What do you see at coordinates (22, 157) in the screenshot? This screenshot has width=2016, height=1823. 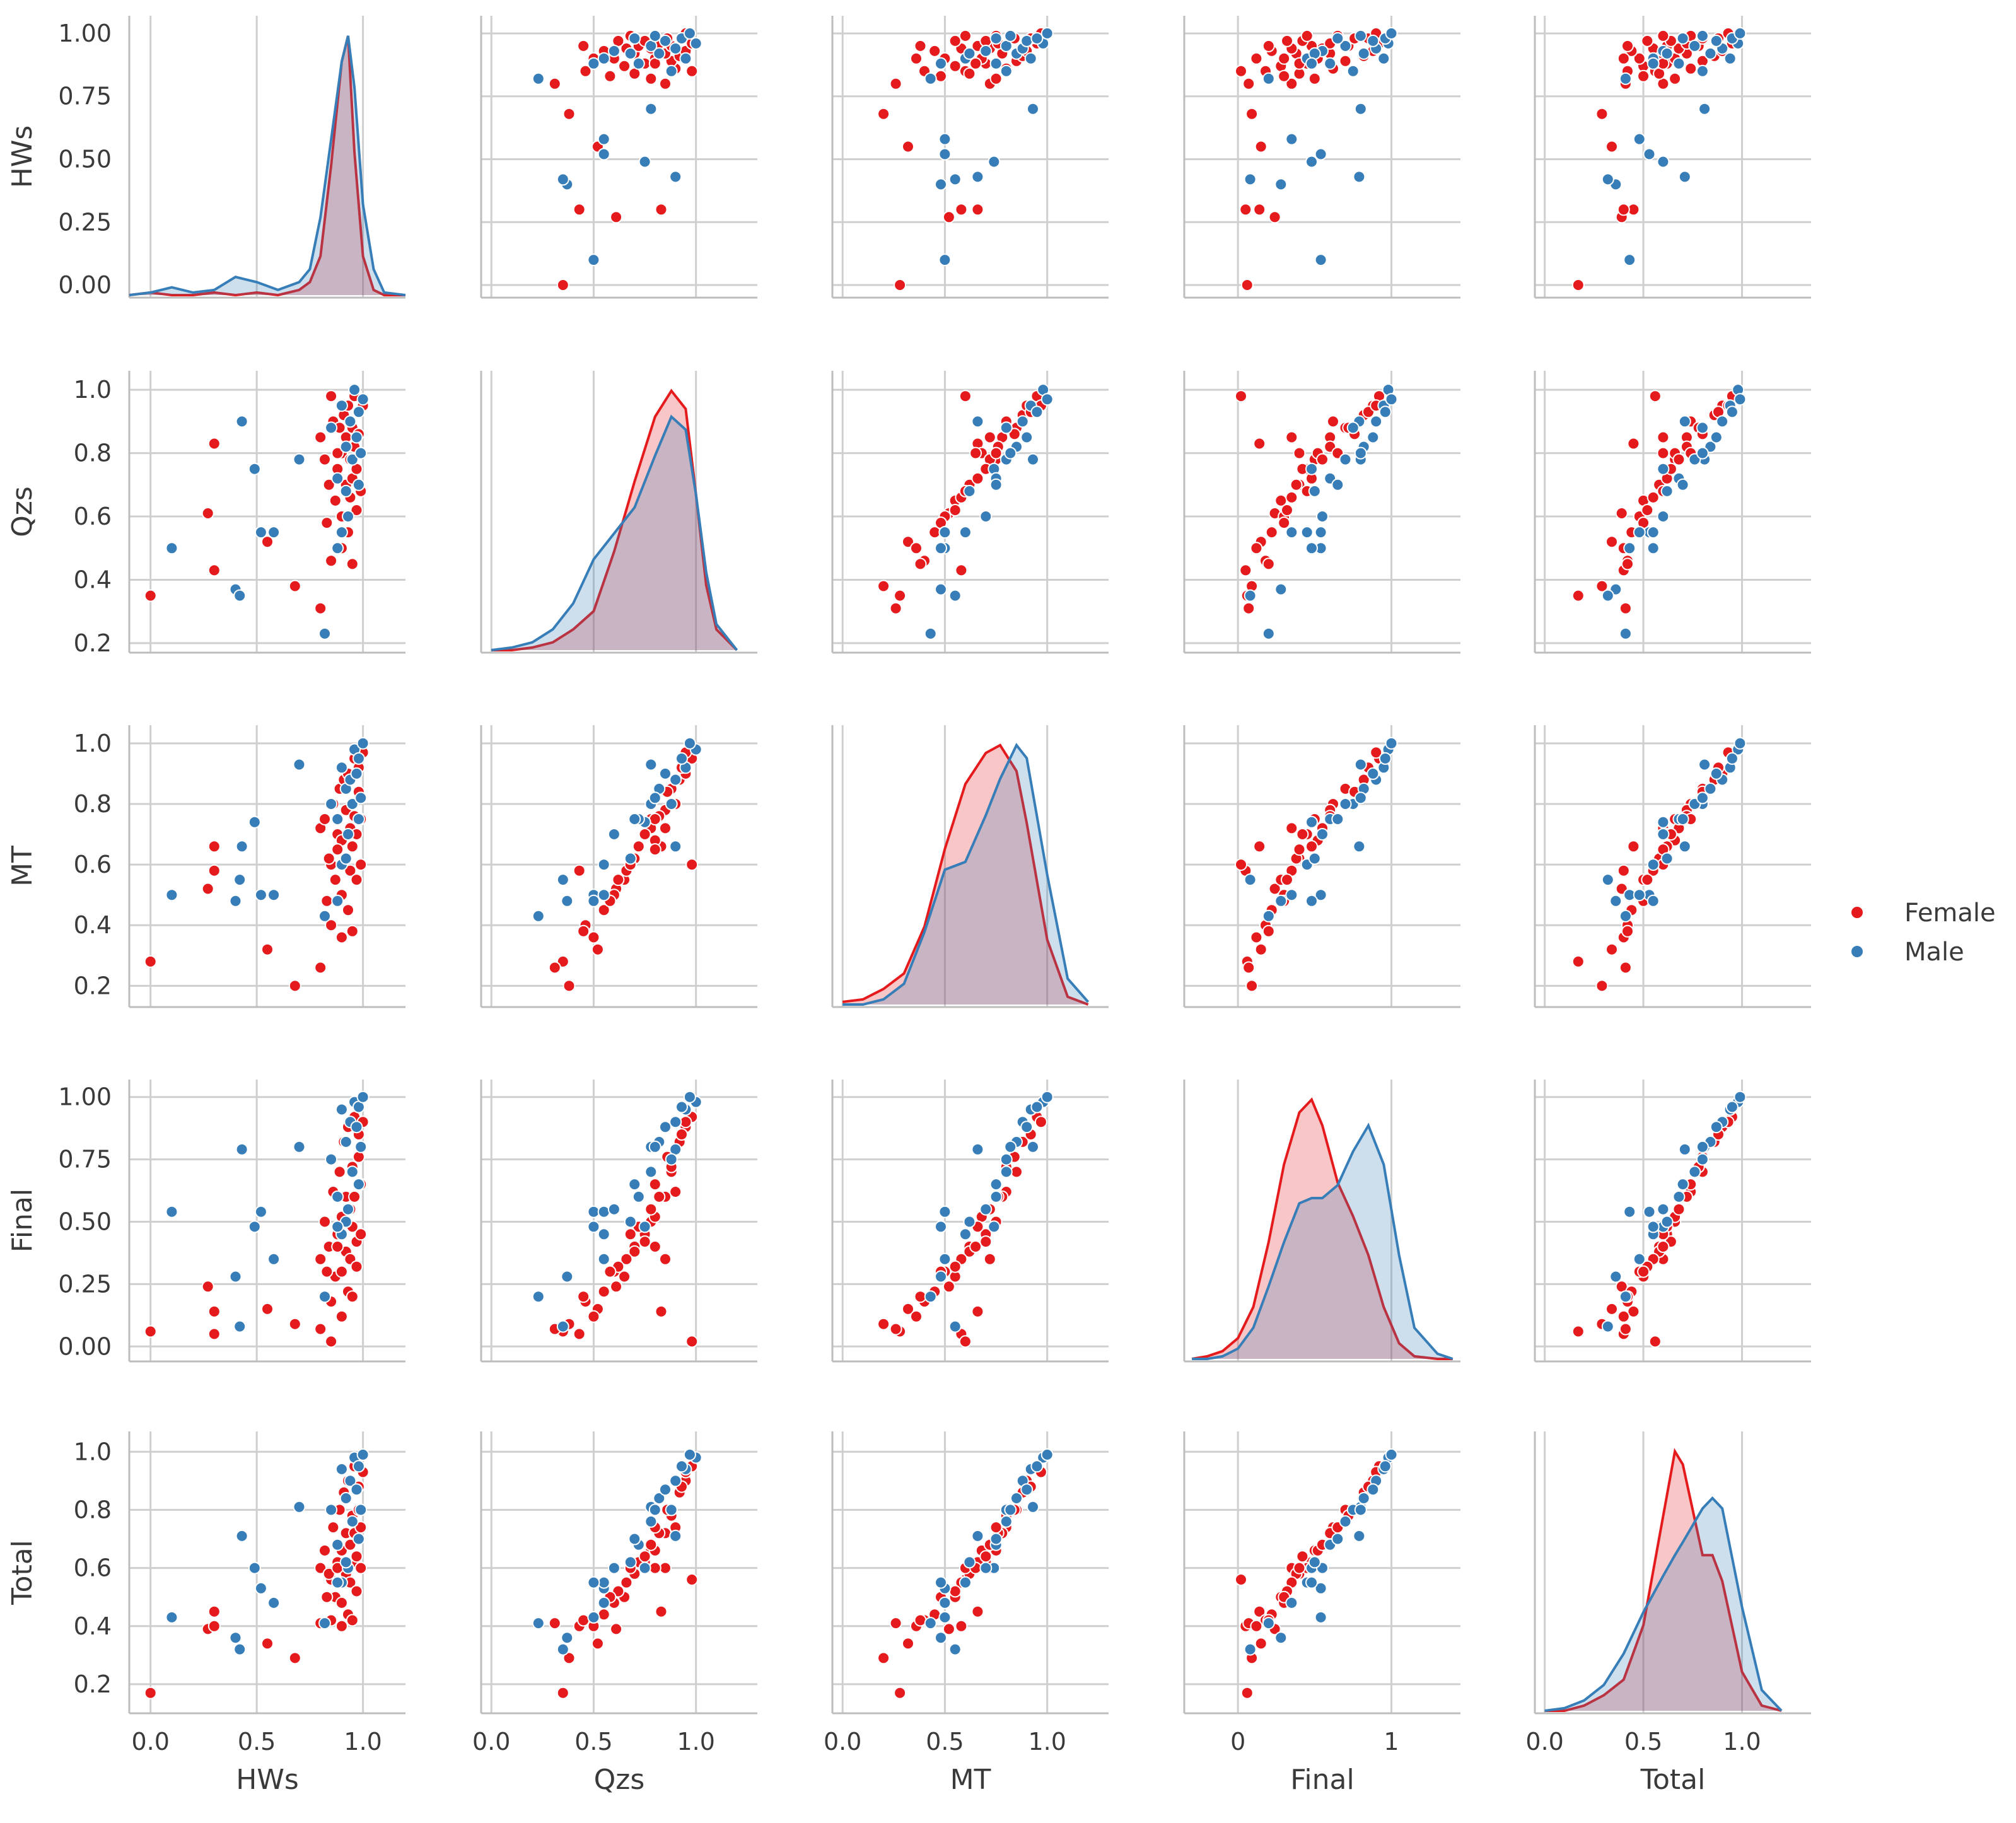 I see `ylabel-HWs: HWs` at bounding box center [22, 157].